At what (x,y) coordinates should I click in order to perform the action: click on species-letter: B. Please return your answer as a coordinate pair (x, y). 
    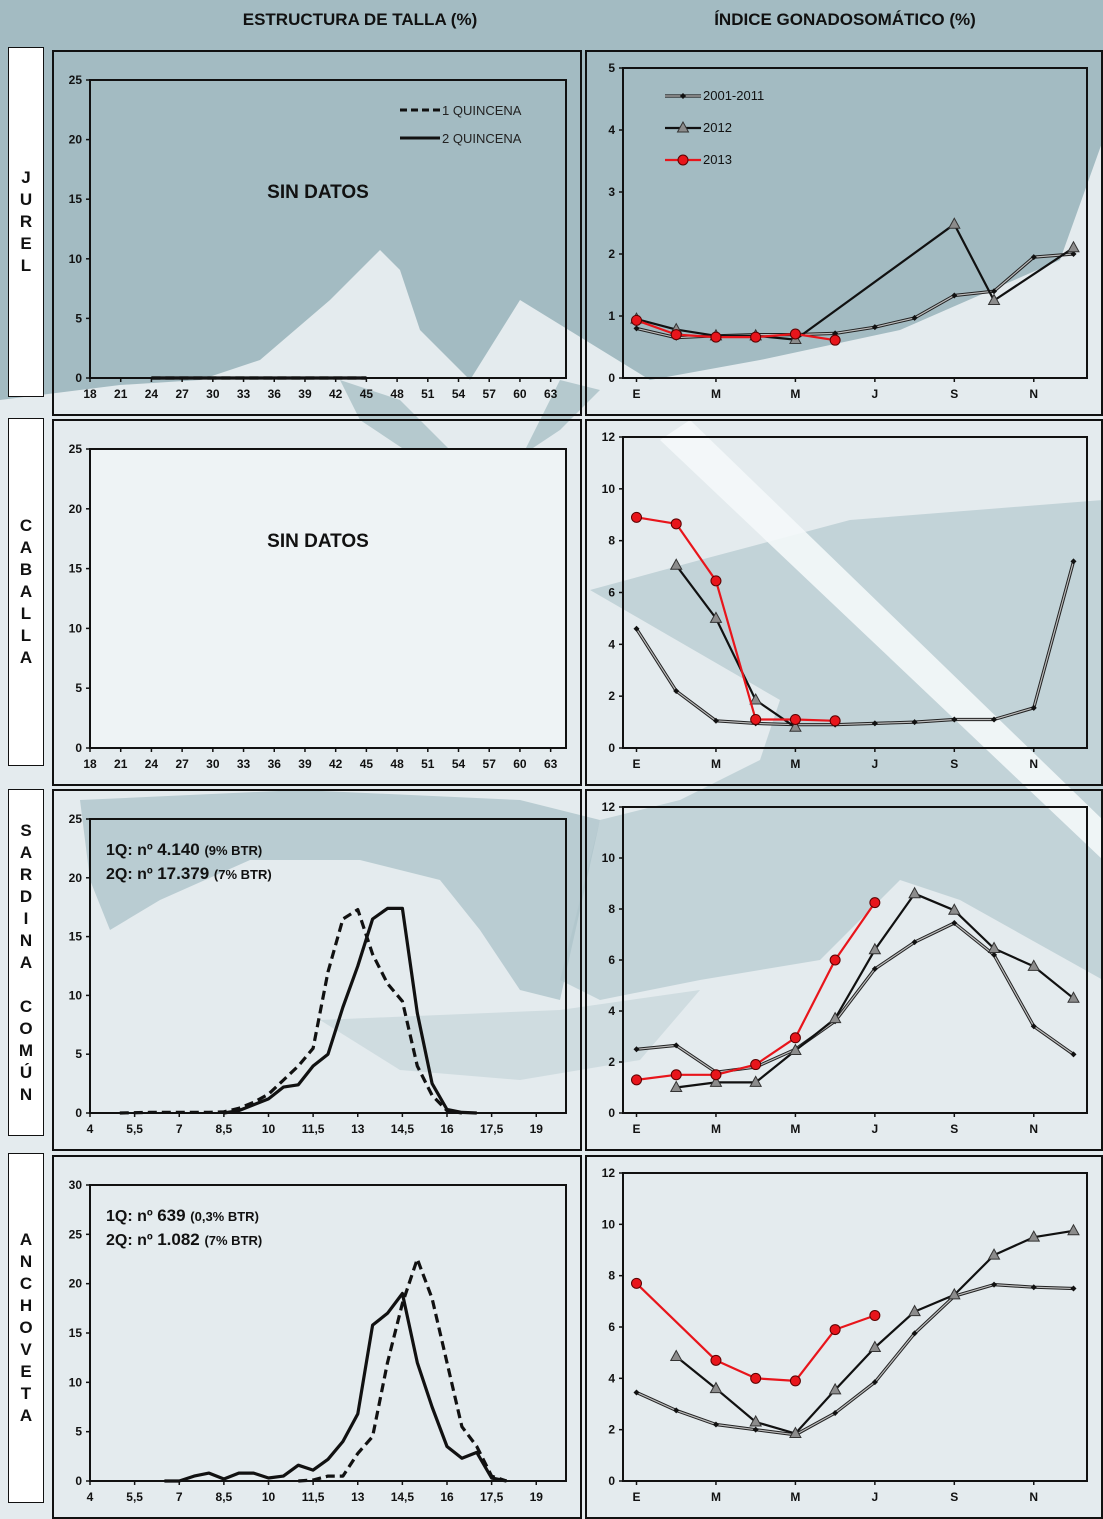
    Looking at the image, I should click on (26, 569).